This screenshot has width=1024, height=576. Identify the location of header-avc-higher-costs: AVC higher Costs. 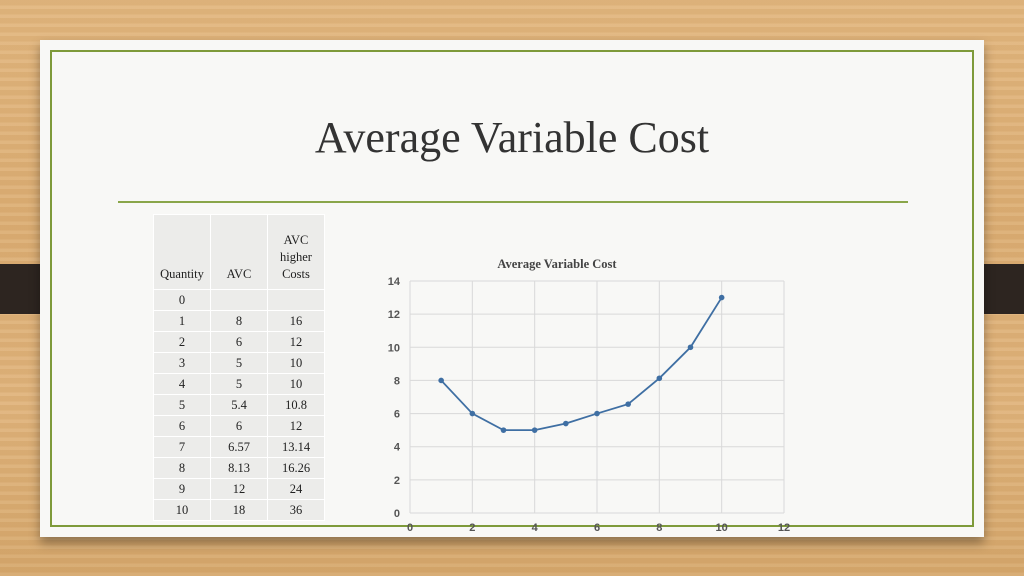
(296, 252).